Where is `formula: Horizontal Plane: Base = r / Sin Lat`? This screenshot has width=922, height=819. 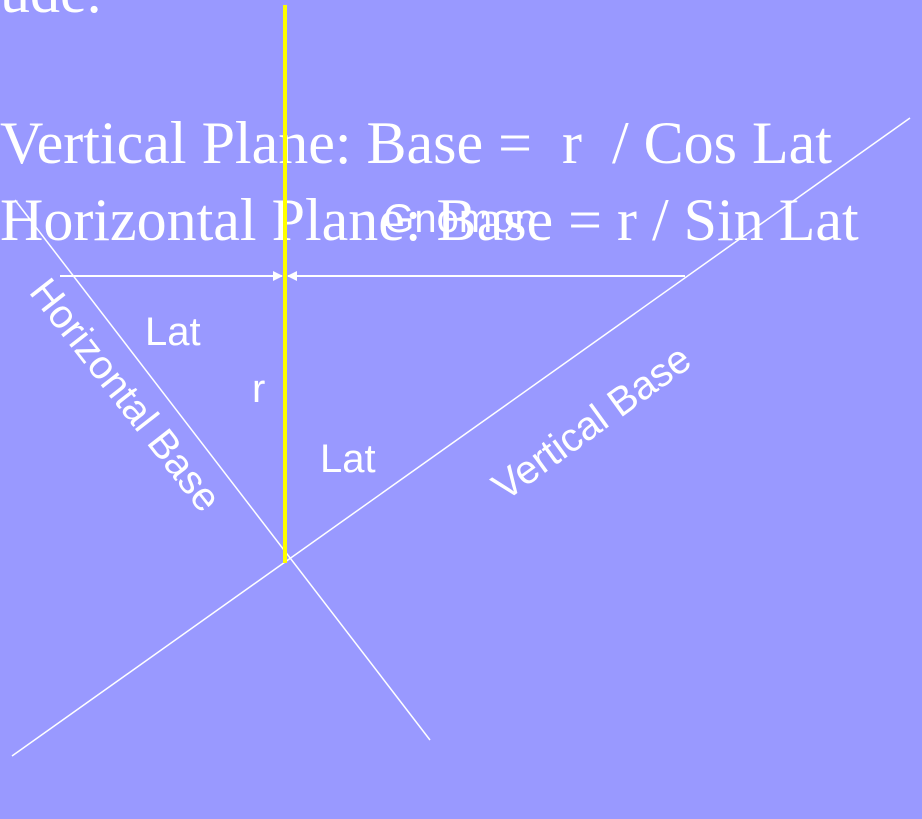 formula: Horizontal Plane: Base = r / Sin Lat is located at coordinates (429, 220).